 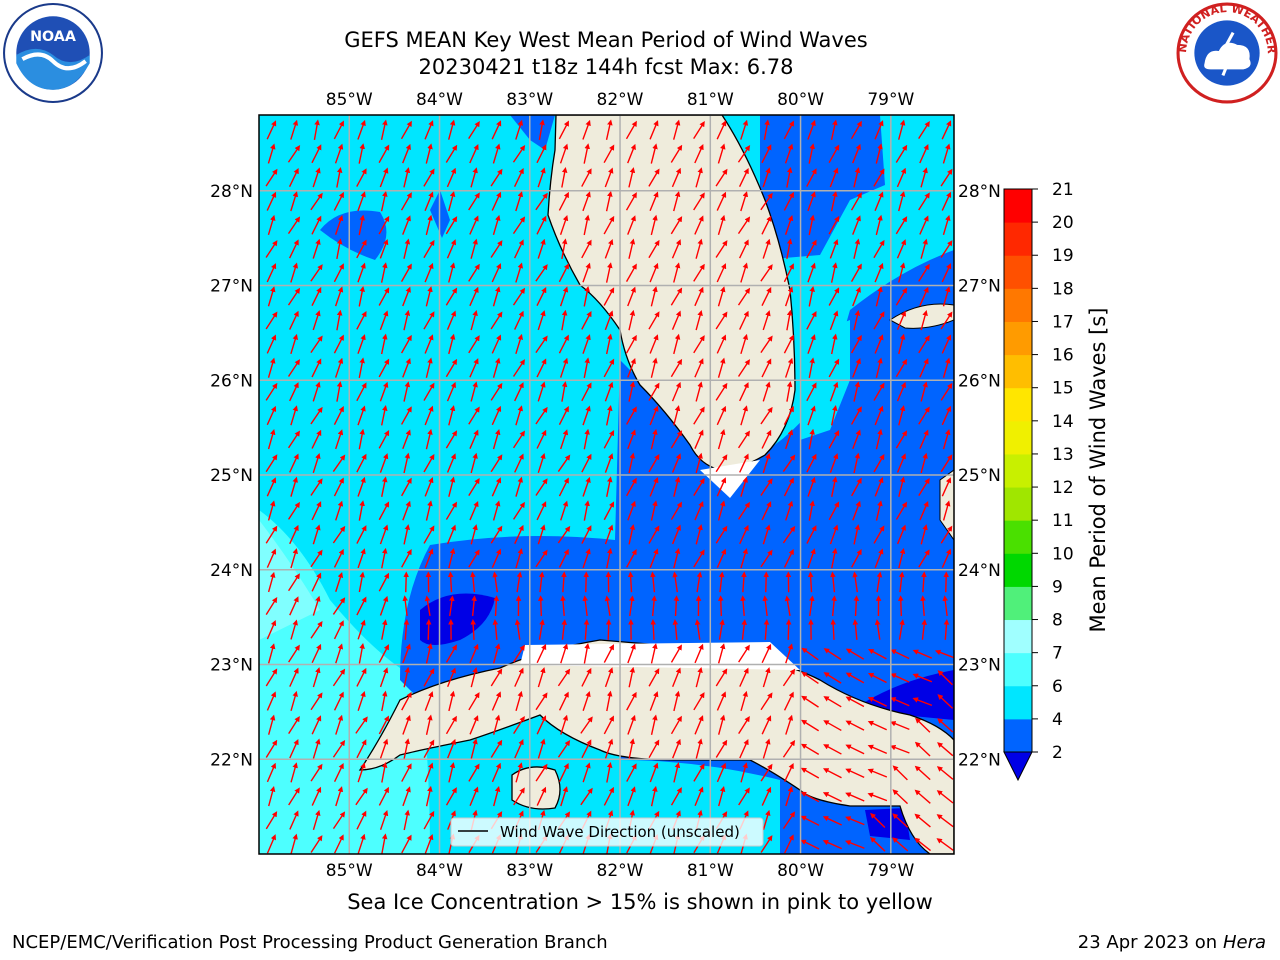 What do you see at coordinates (1227, 53) in the screenshot?
I see `nws-logo: NATIONAL WEATHER SERVICE` at bounding box center [1227, 53].